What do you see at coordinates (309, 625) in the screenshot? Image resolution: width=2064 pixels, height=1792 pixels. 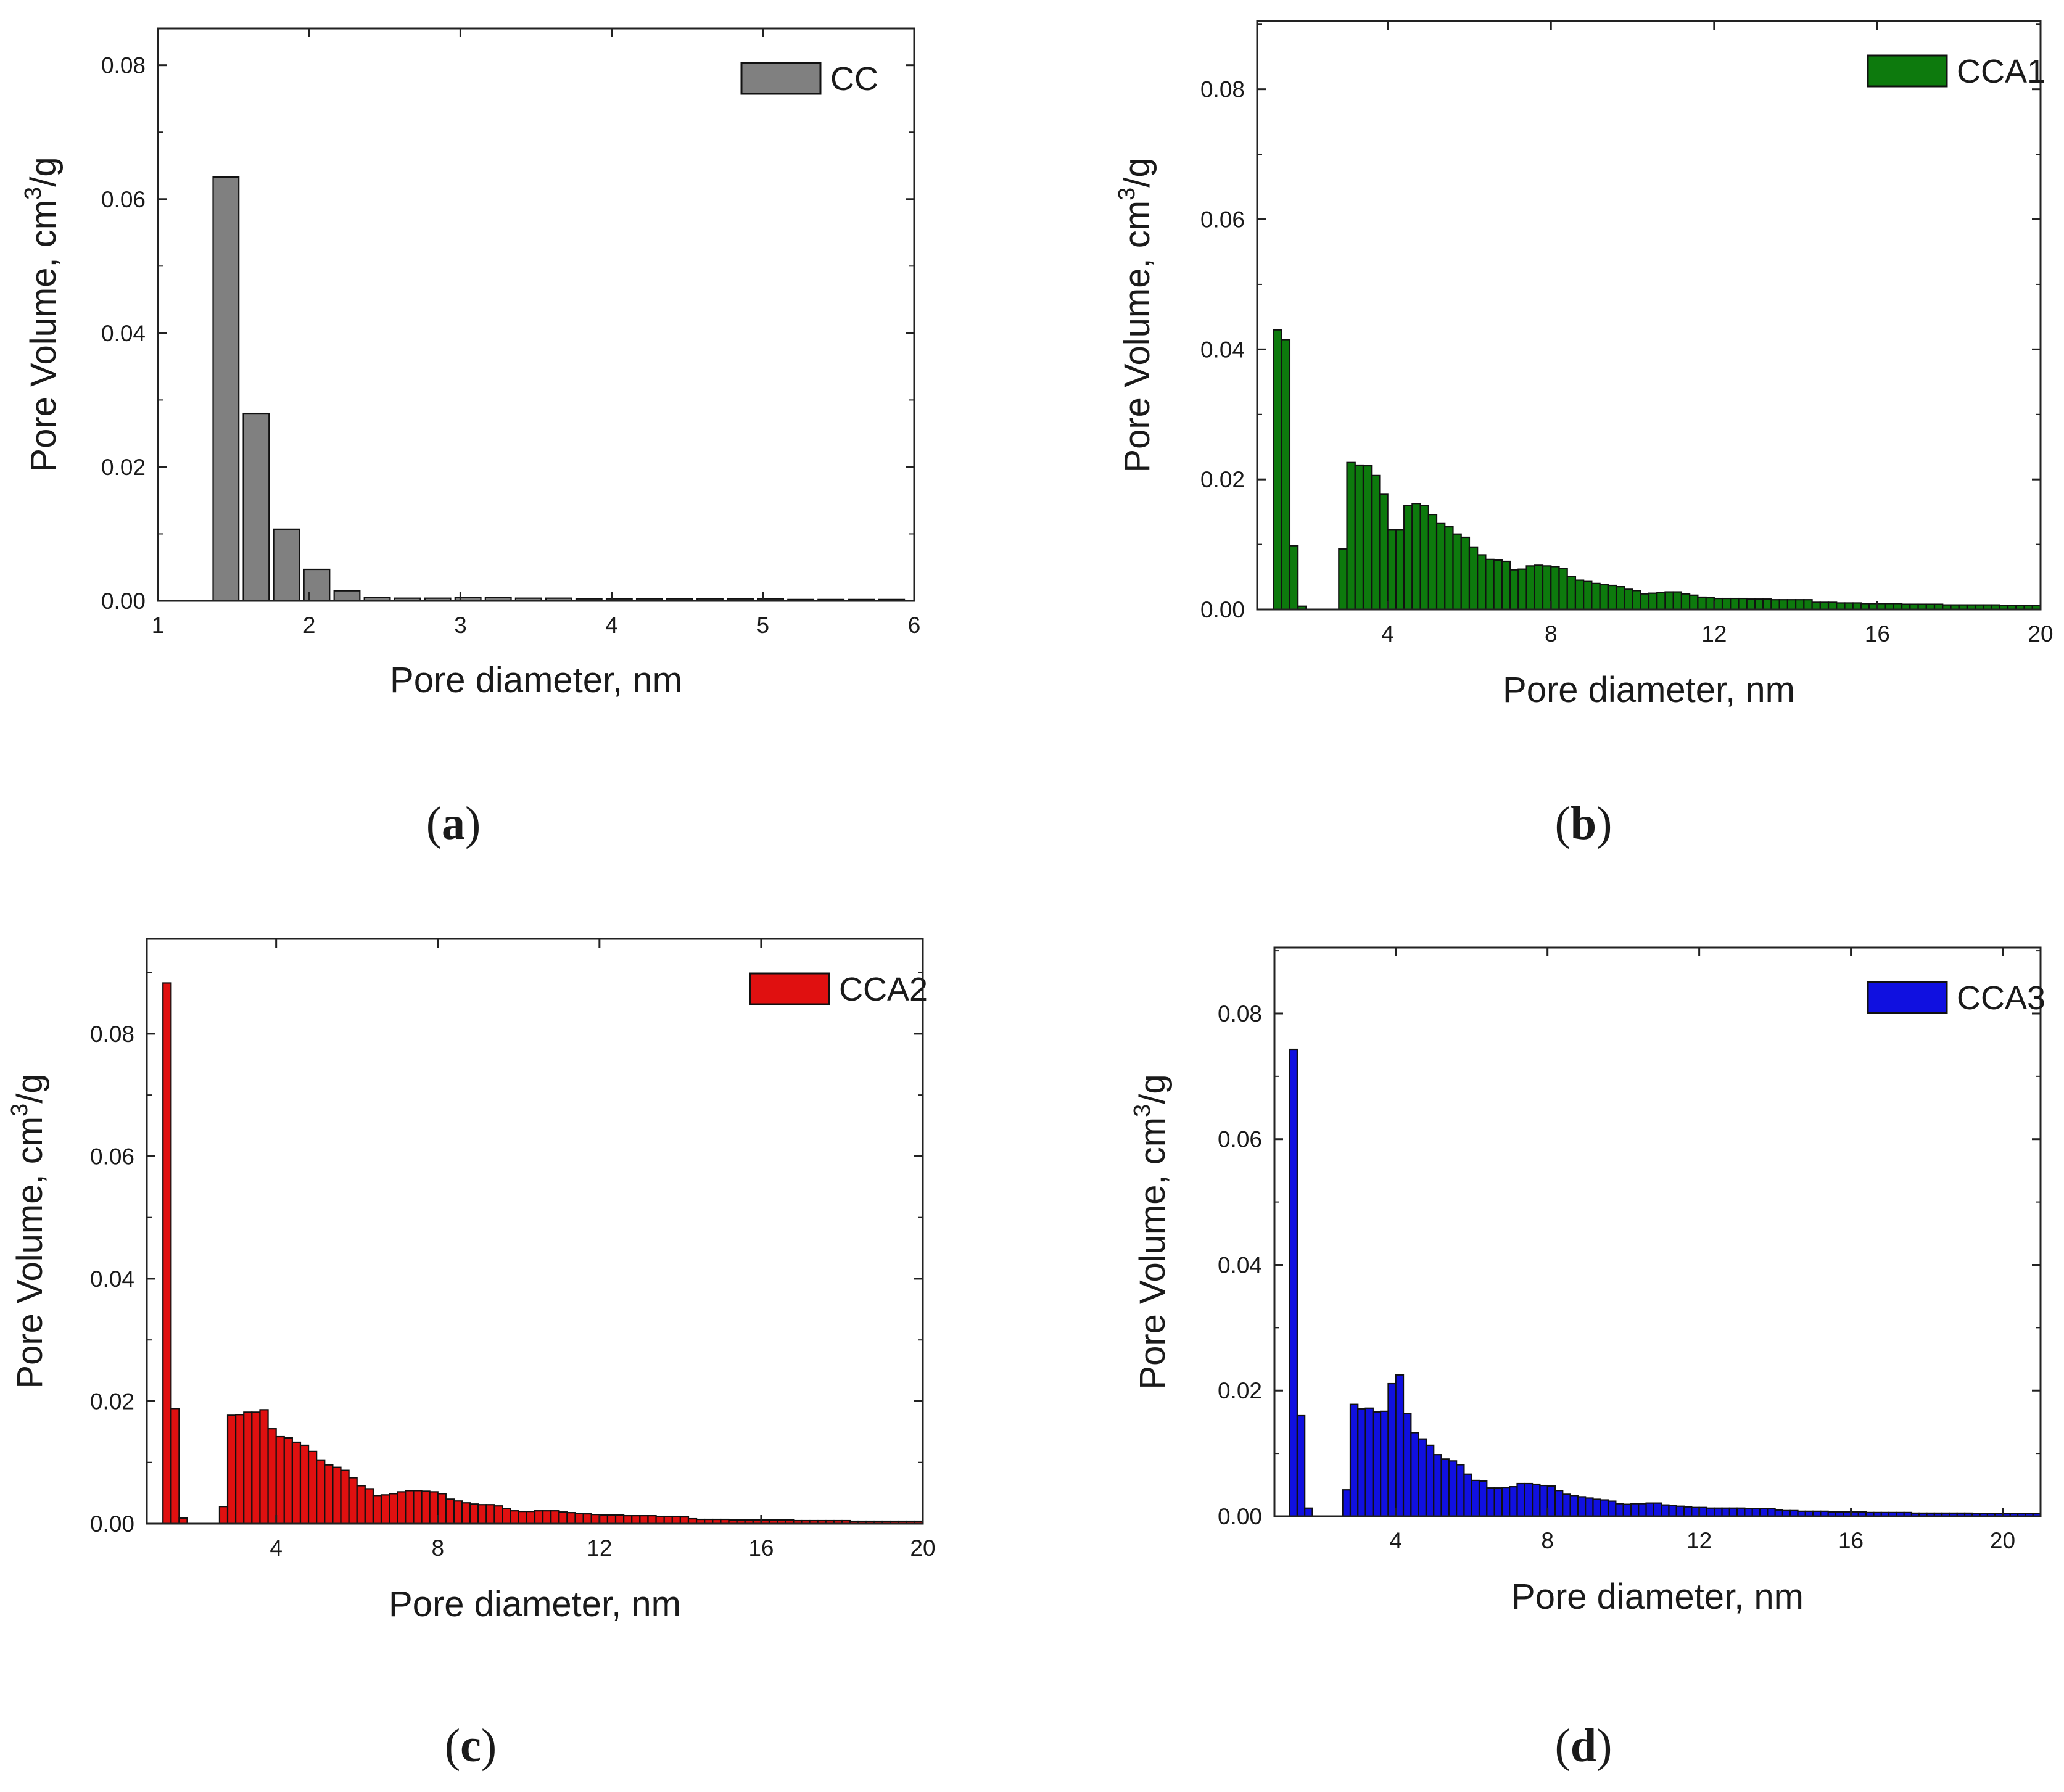 I see `x-tick-label: 2` at bounding box center [309, 625].